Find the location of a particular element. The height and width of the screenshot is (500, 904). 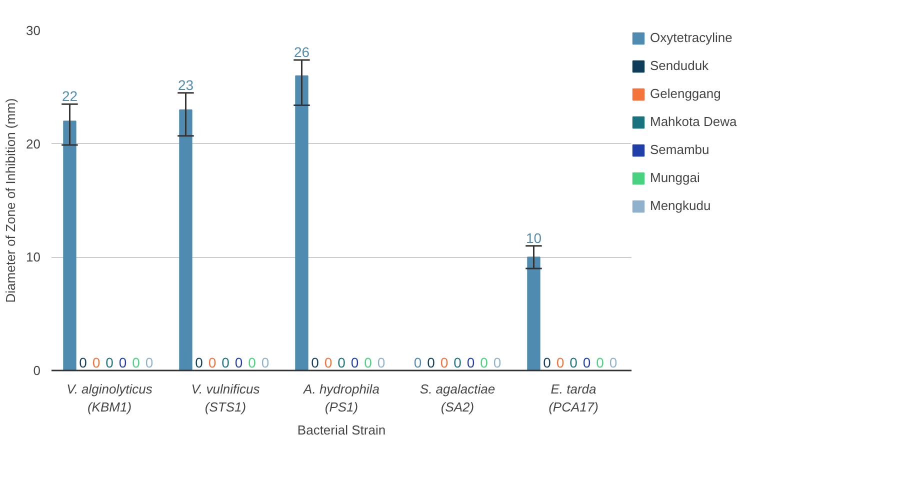

data-label: 23 is located at coordinates (186, 84).